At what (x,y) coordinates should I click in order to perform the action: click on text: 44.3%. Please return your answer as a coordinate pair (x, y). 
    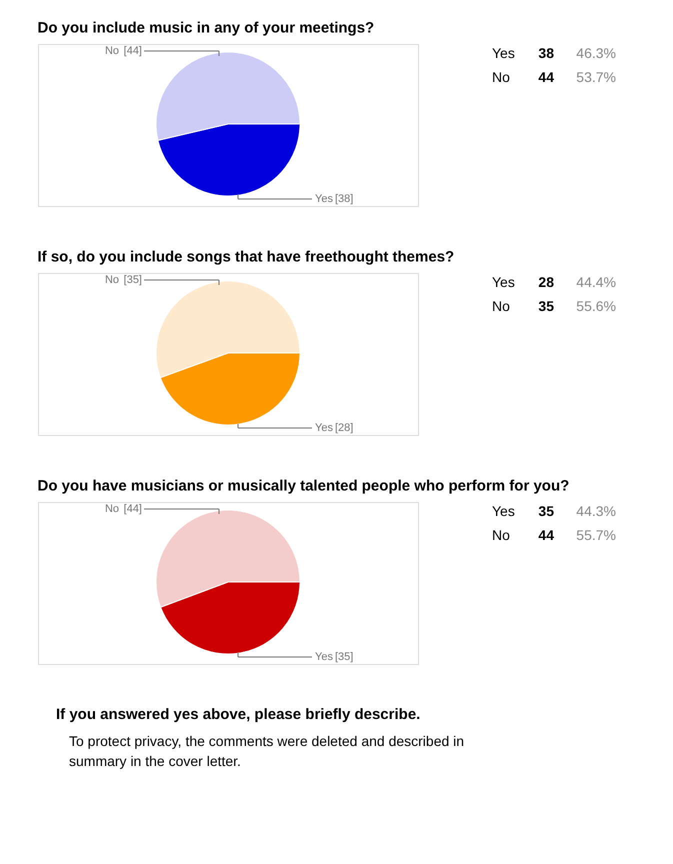
    Looking at the image, I should click on (596, 511).